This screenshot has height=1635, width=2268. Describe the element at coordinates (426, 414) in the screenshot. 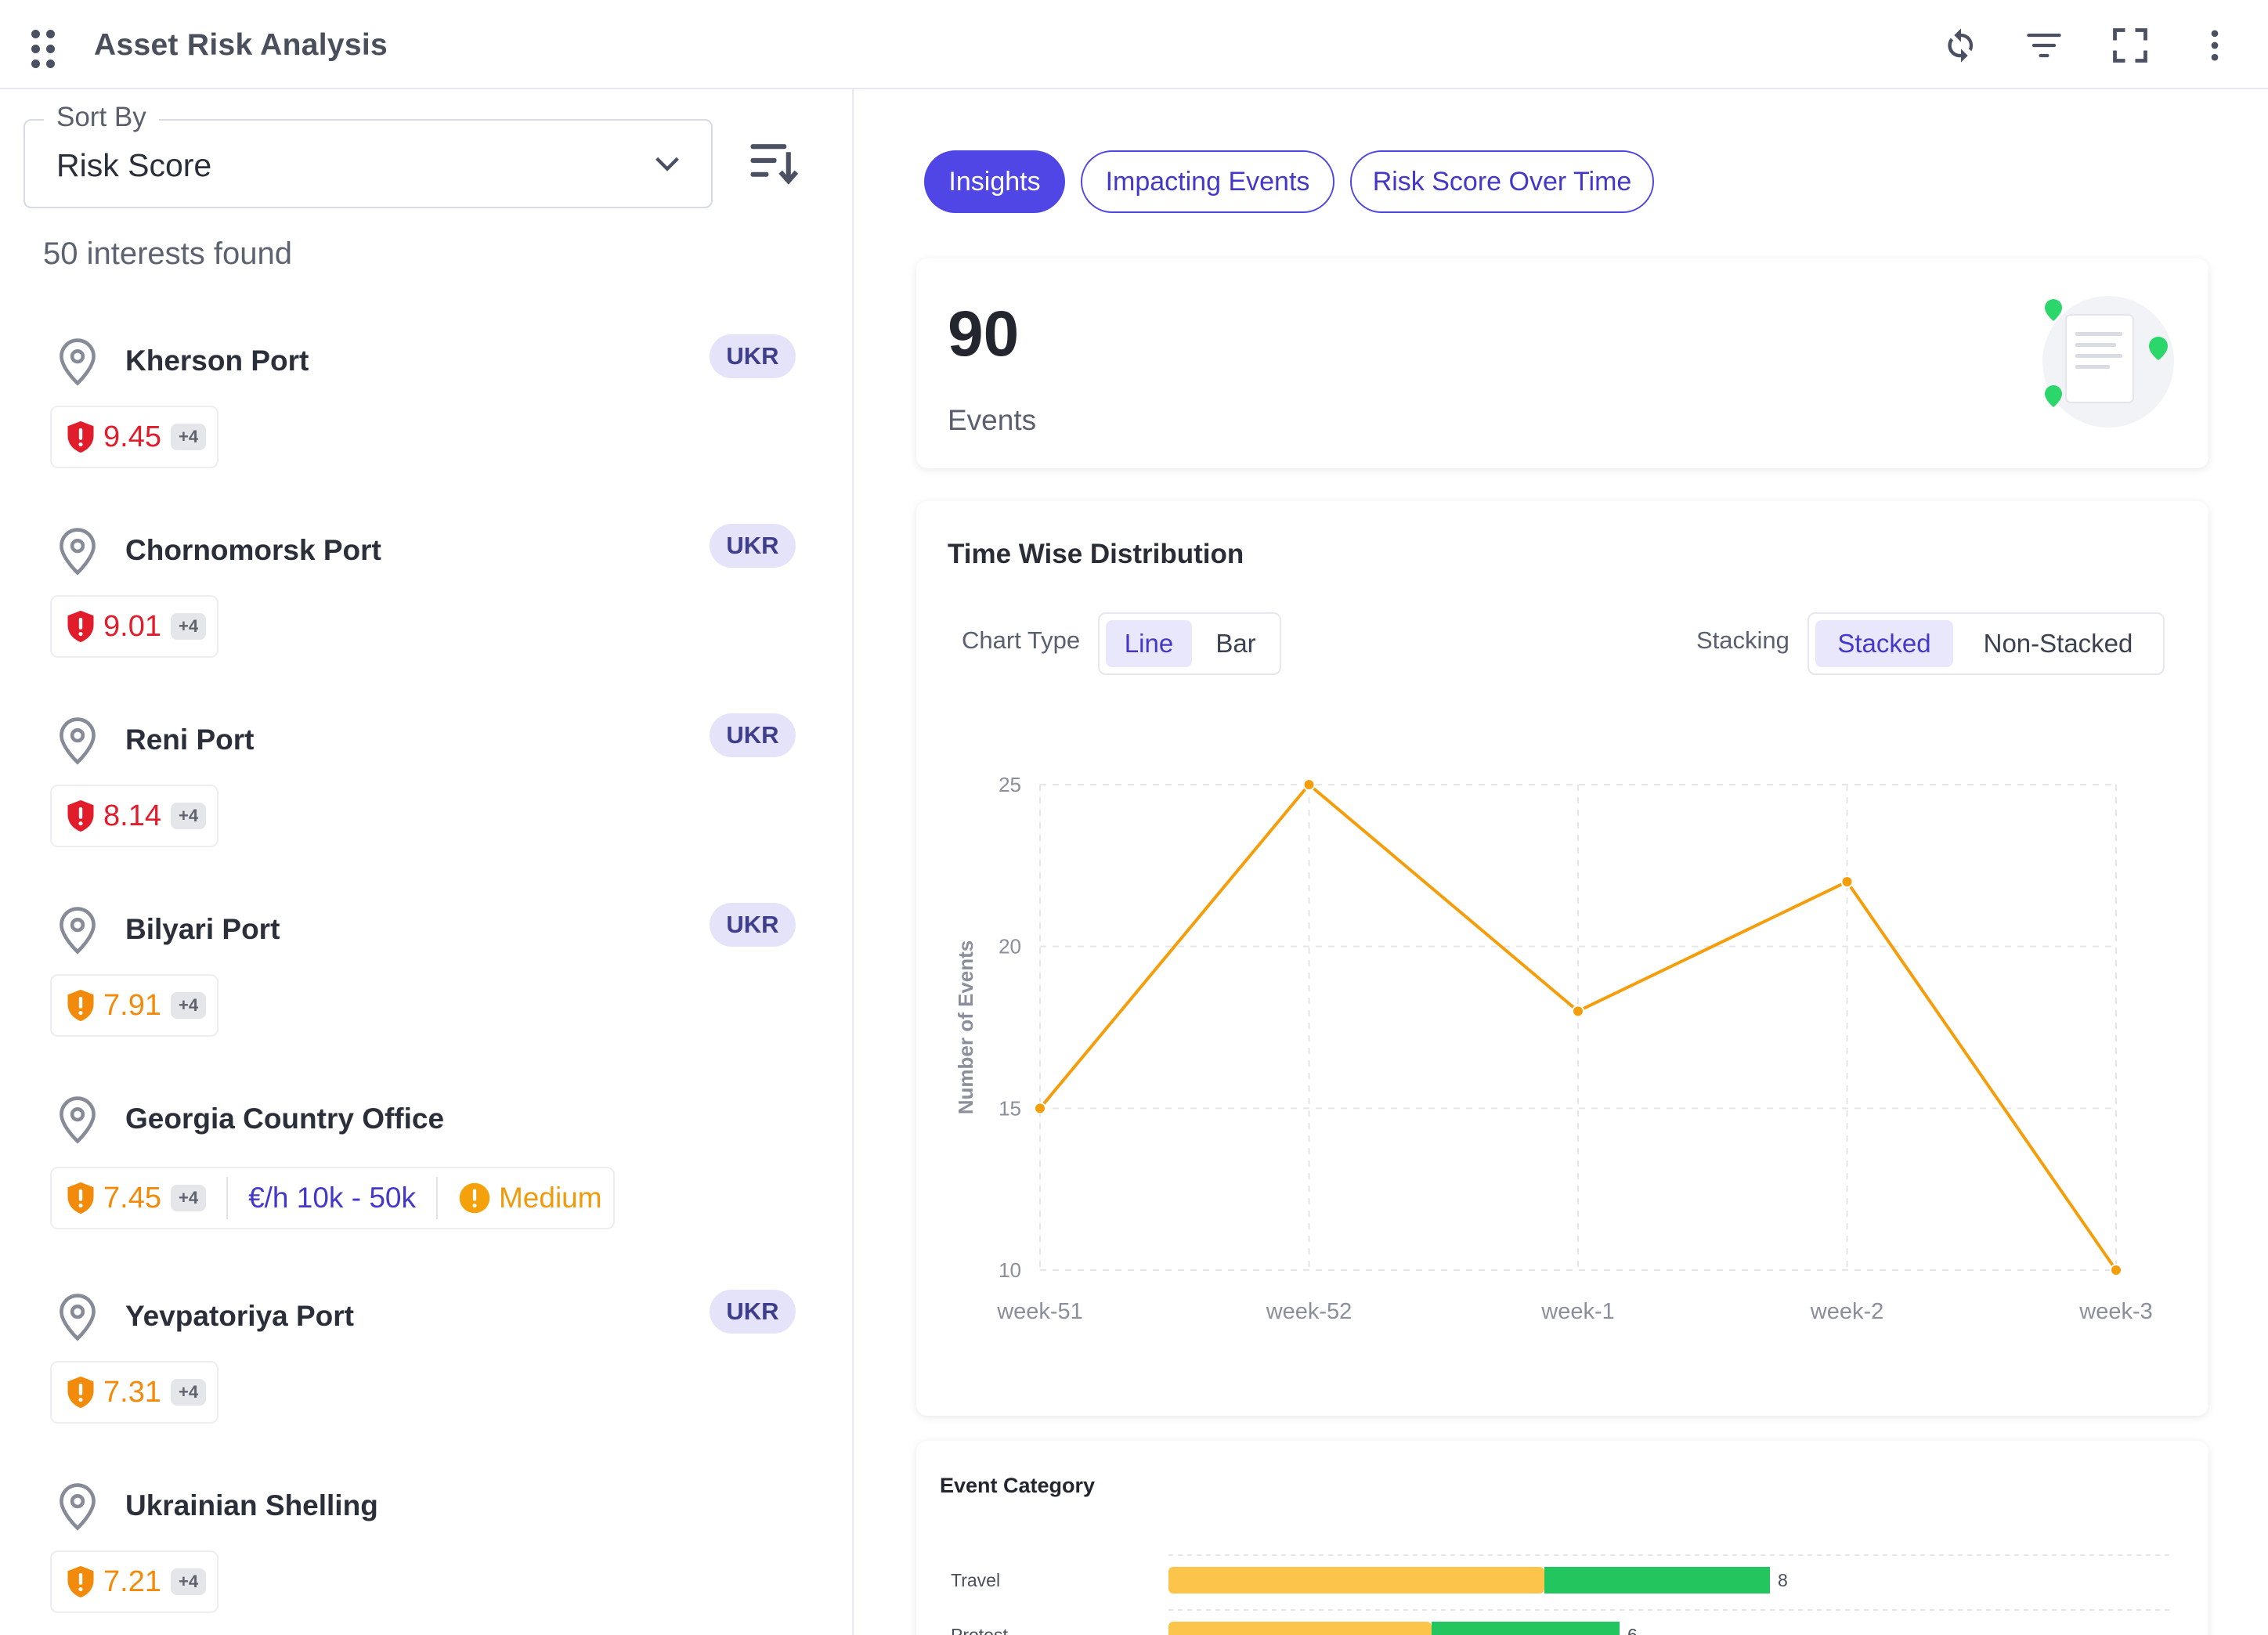

I see `list-item: Kherson Port UKR 9.45 +4` at that location.